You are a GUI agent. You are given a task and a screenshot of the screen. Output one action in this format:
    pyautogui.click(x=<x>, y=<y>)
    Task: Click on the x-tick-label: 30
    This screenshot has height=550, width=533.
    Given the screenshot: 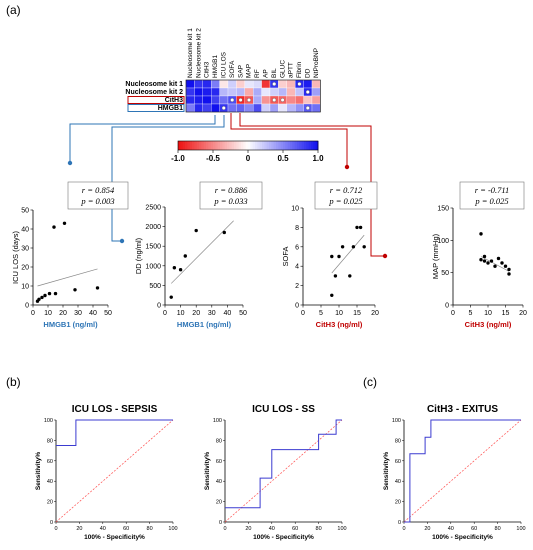 What is the action you would take?
    pyautogui.click(x=212, y=313)
    